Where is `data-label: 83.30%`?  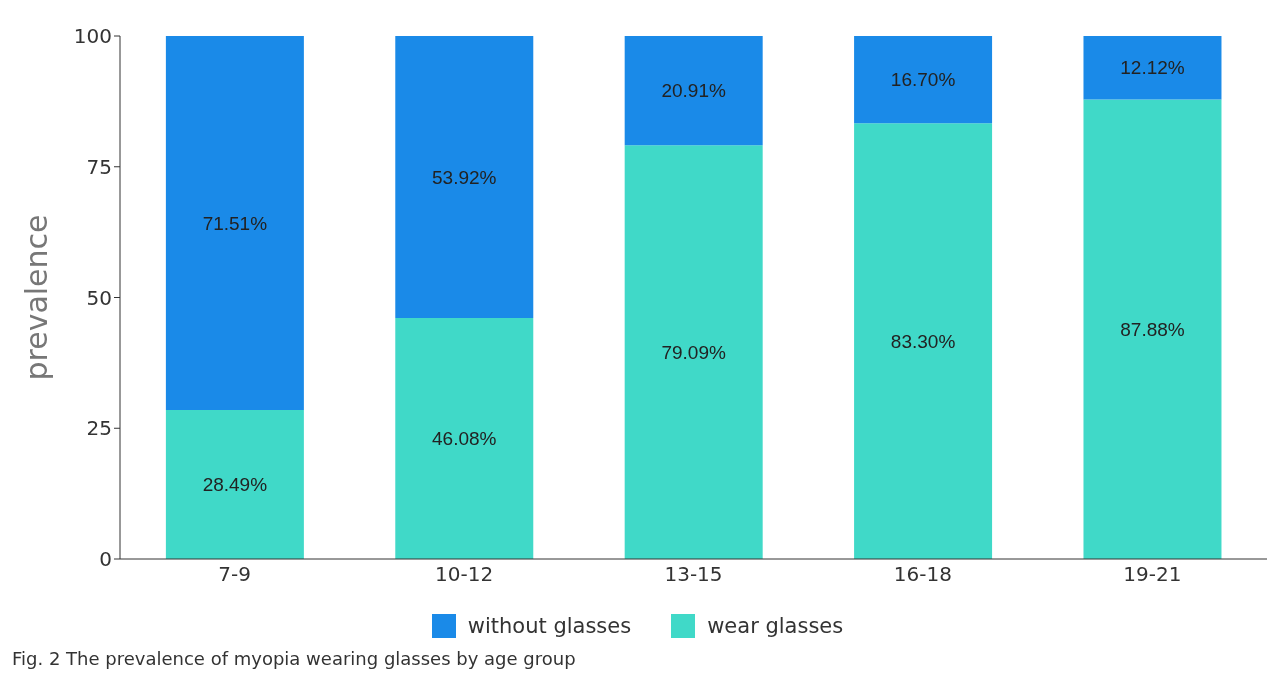
data-label: 83.30% is located at coordinates (923, 341).